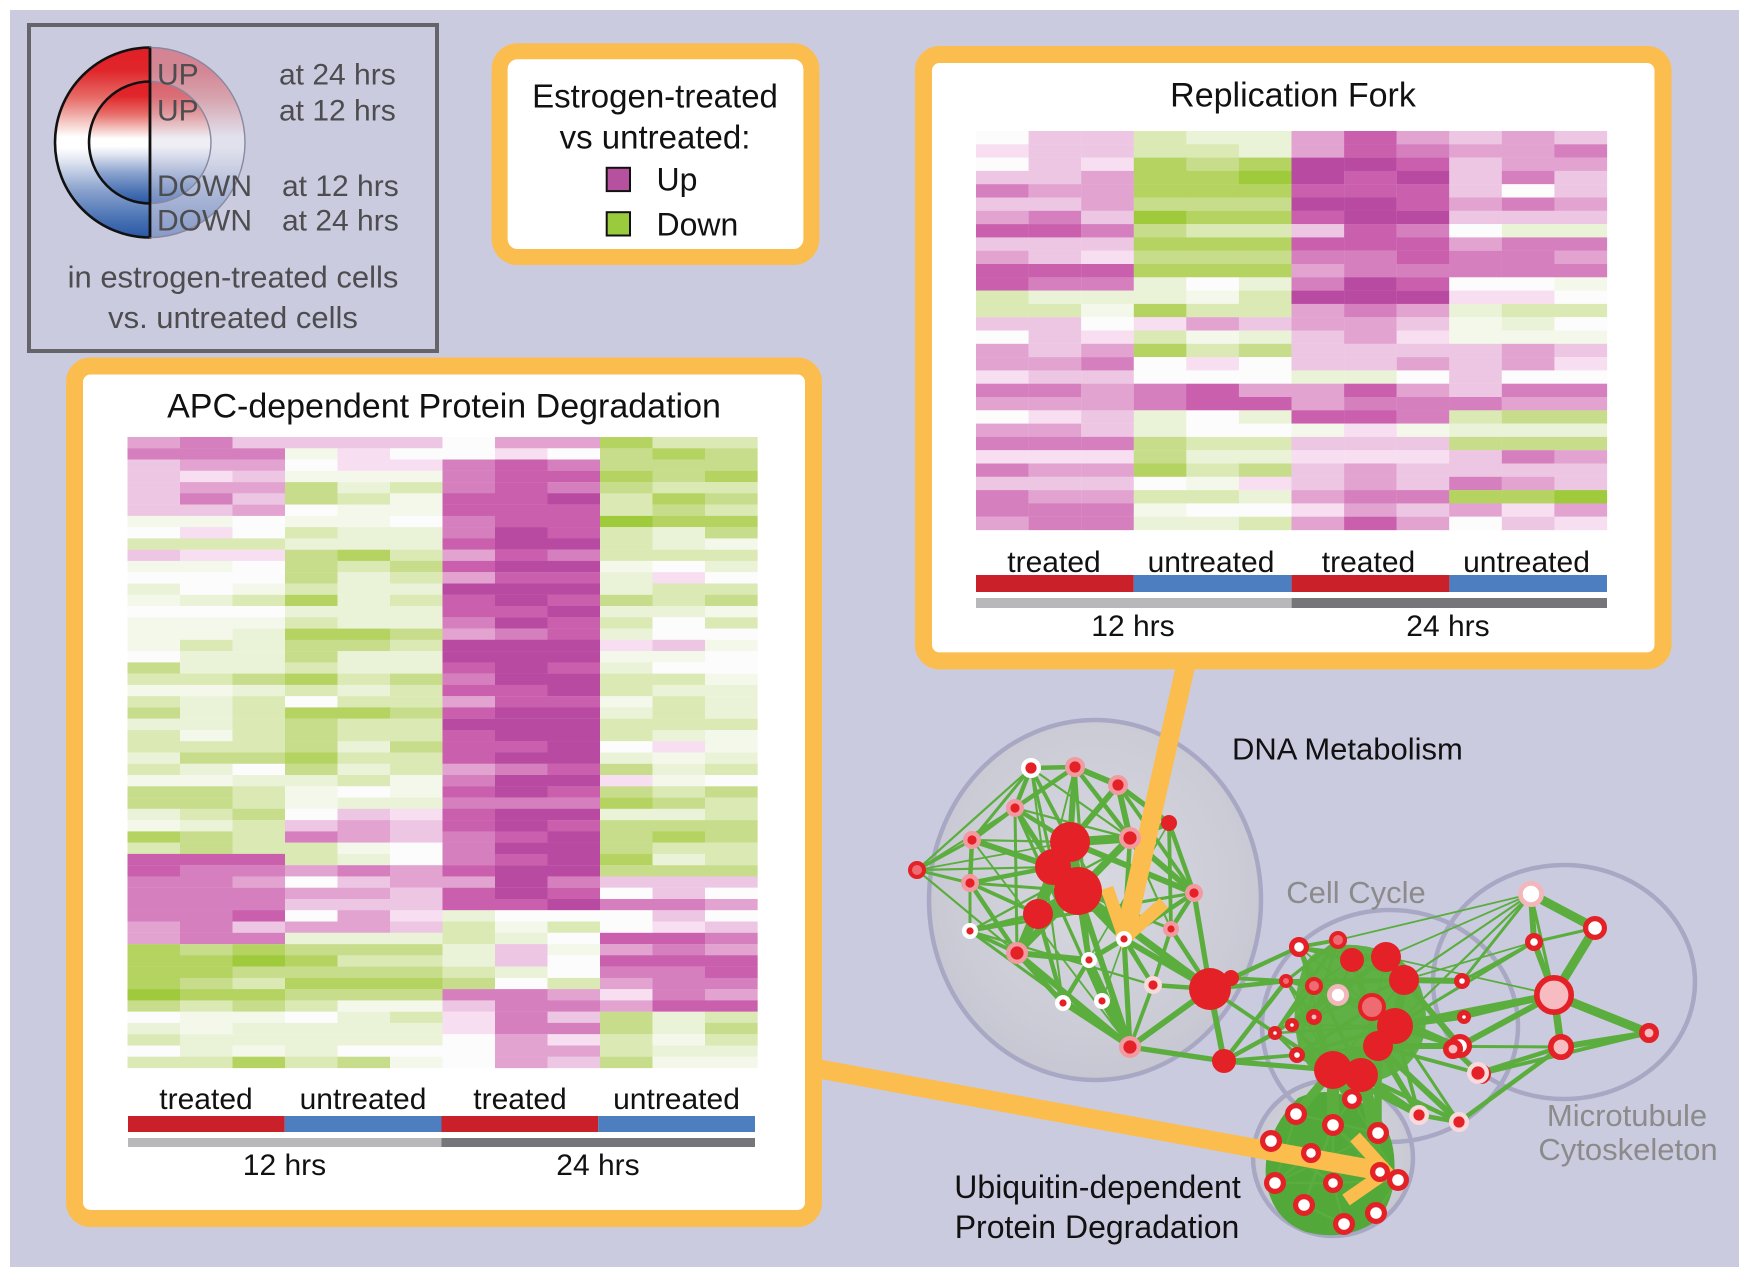 This screenshot has height=1284, width=1750. What do you see at coordinates (655, 137) in the screenshot?
I see `svg-text: vs untreated:` at bounding box center [655, 137].